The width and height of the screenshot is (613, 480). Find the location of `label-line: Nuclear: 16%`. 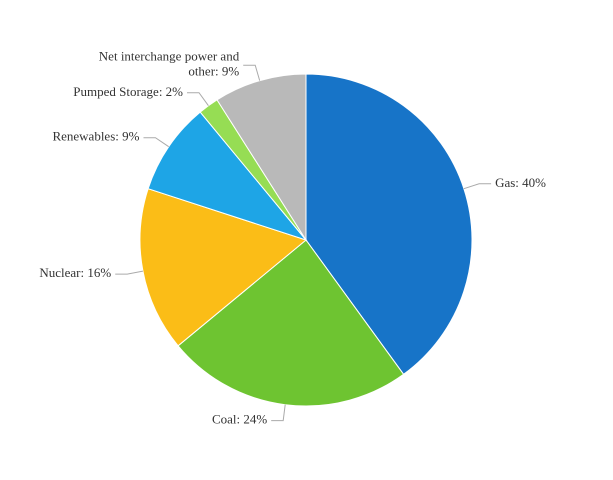

label-line: Nuclear: 16% is located at coordinates (75, 272).